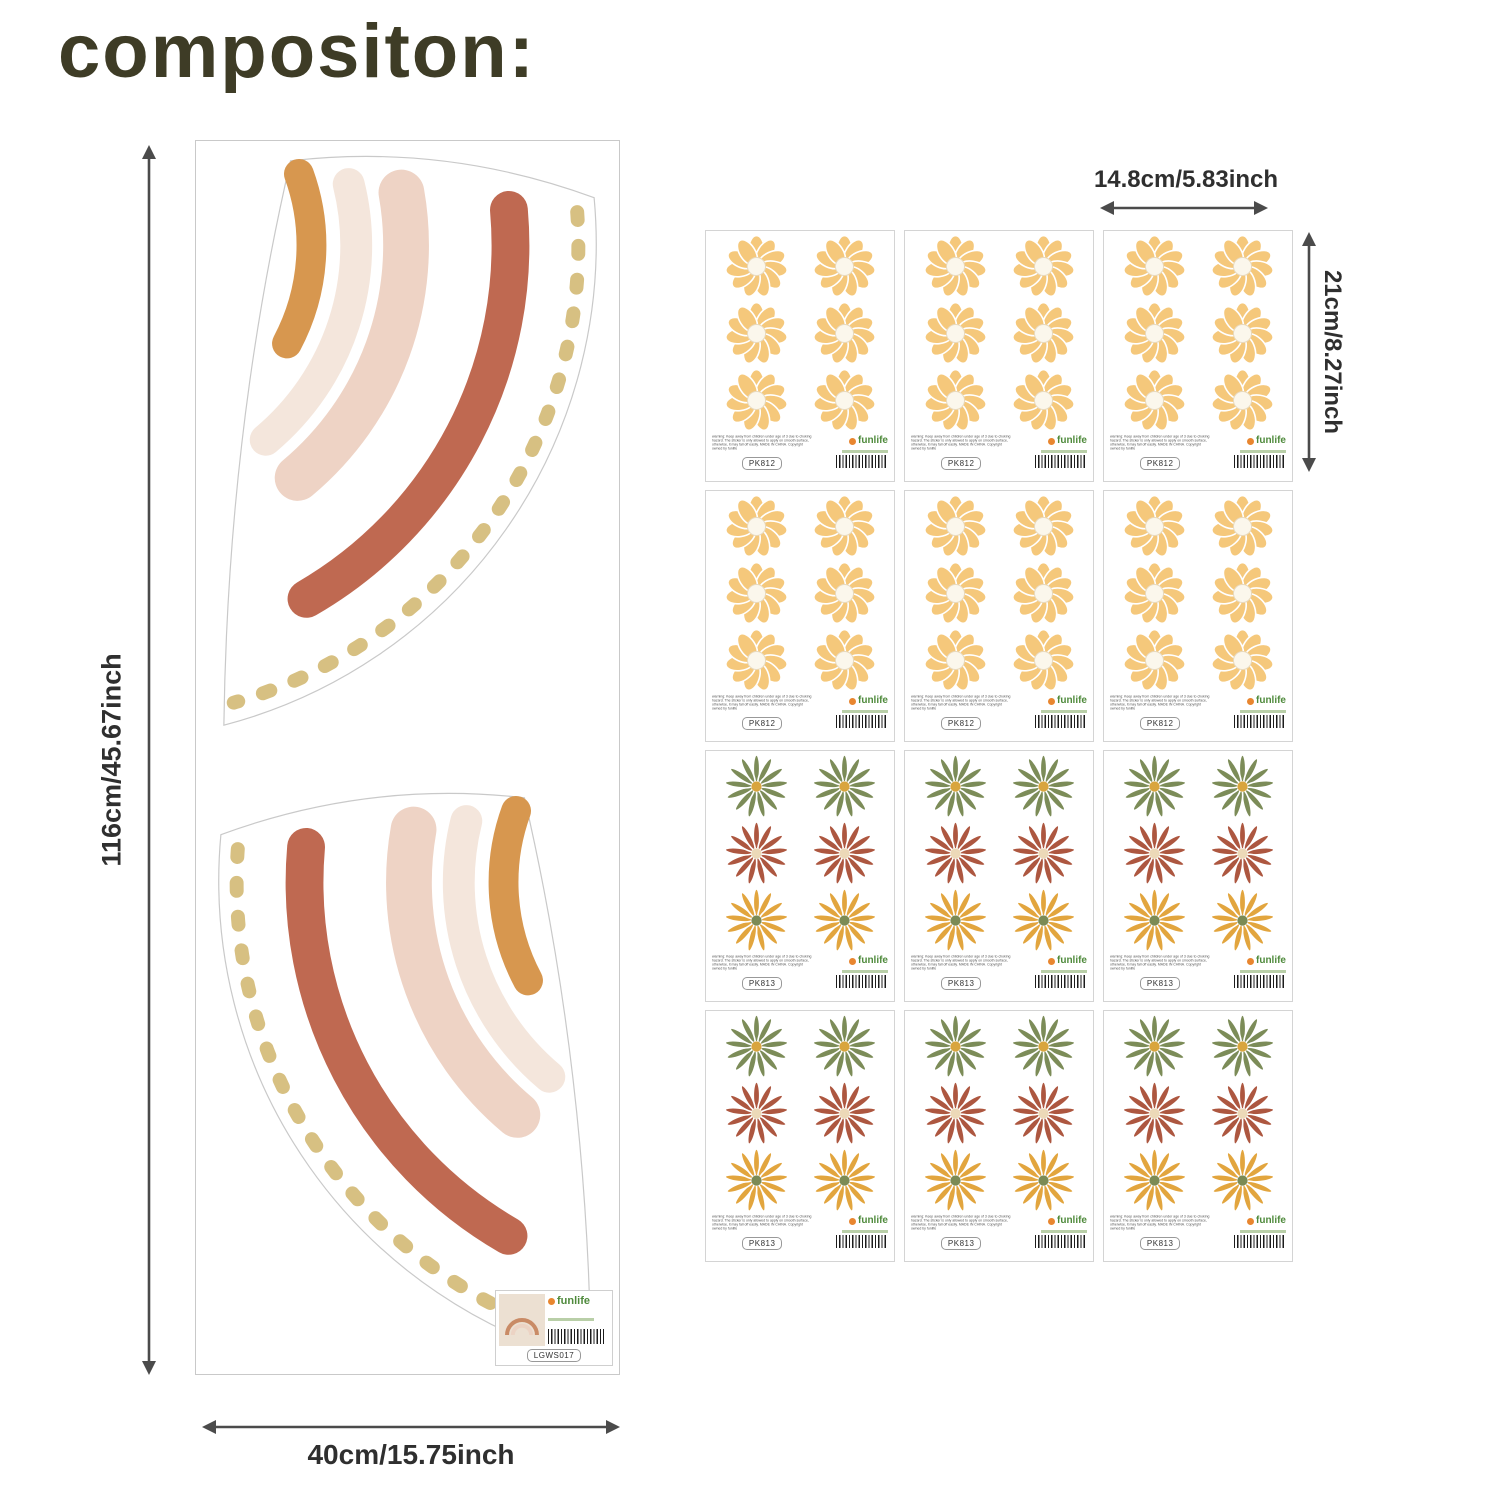 Image resolution: width=1500 pixels, height=1500 pixels. Describe the element at coordinates (1184, 208) in the screenshot. I see `sheet-width-dimension-arrow` at that location.